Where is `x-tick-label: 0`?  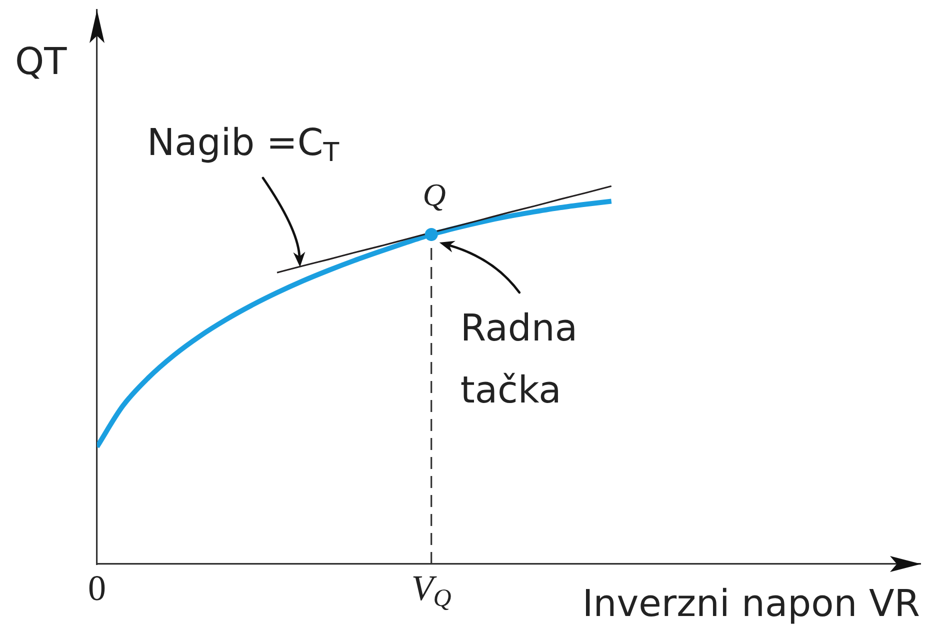 x-tick-label: 0 is located at coordinates (97, 588).